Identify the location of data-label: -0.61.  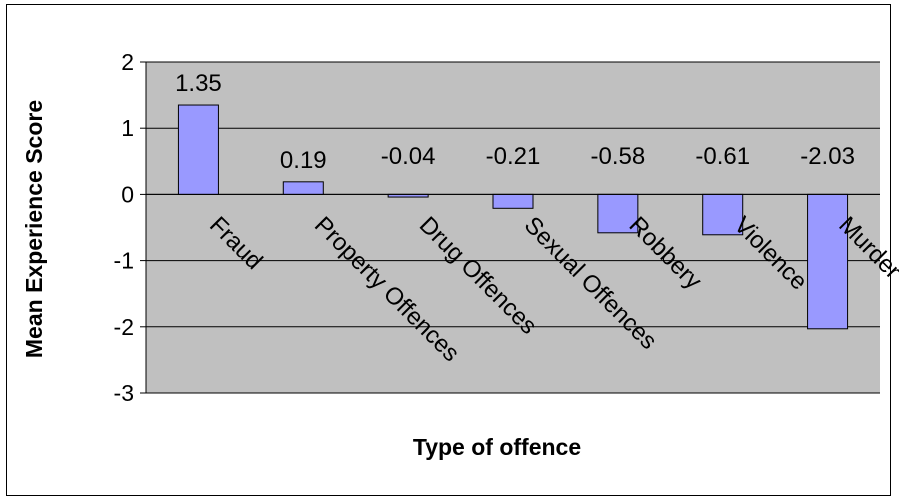
(722, 156).